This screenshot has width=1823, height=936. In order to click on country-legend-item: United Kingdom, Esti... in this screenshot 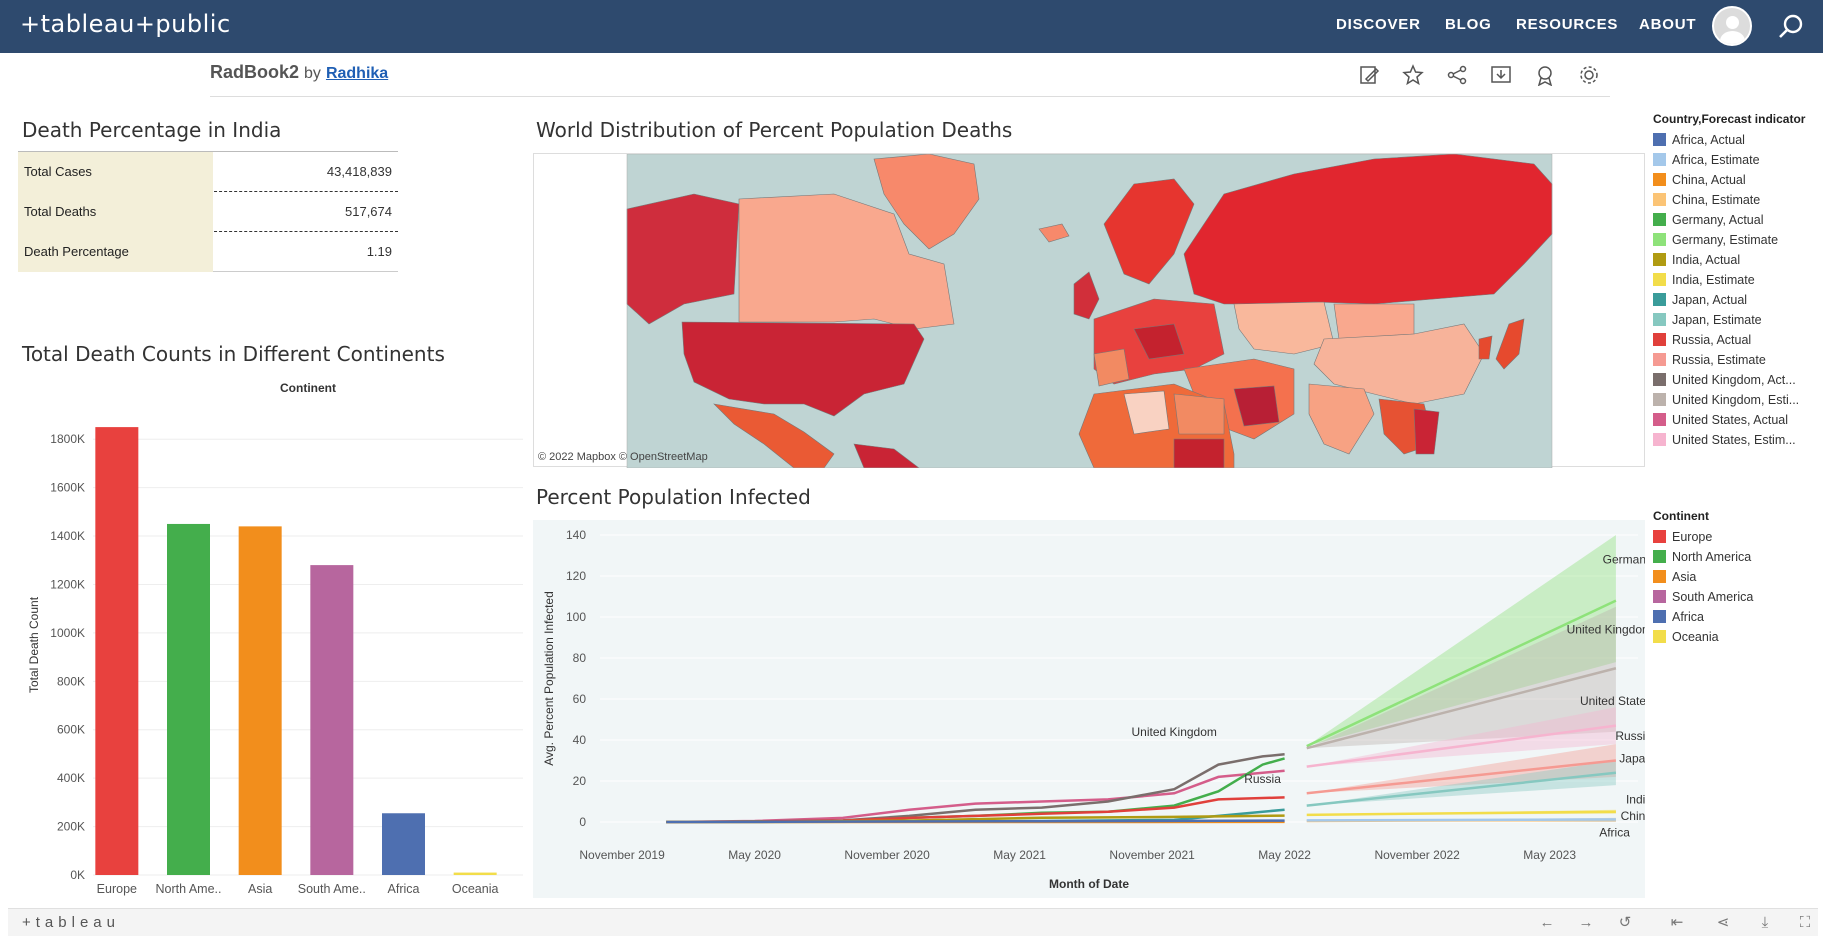, I will do `click(1730, 400)`.